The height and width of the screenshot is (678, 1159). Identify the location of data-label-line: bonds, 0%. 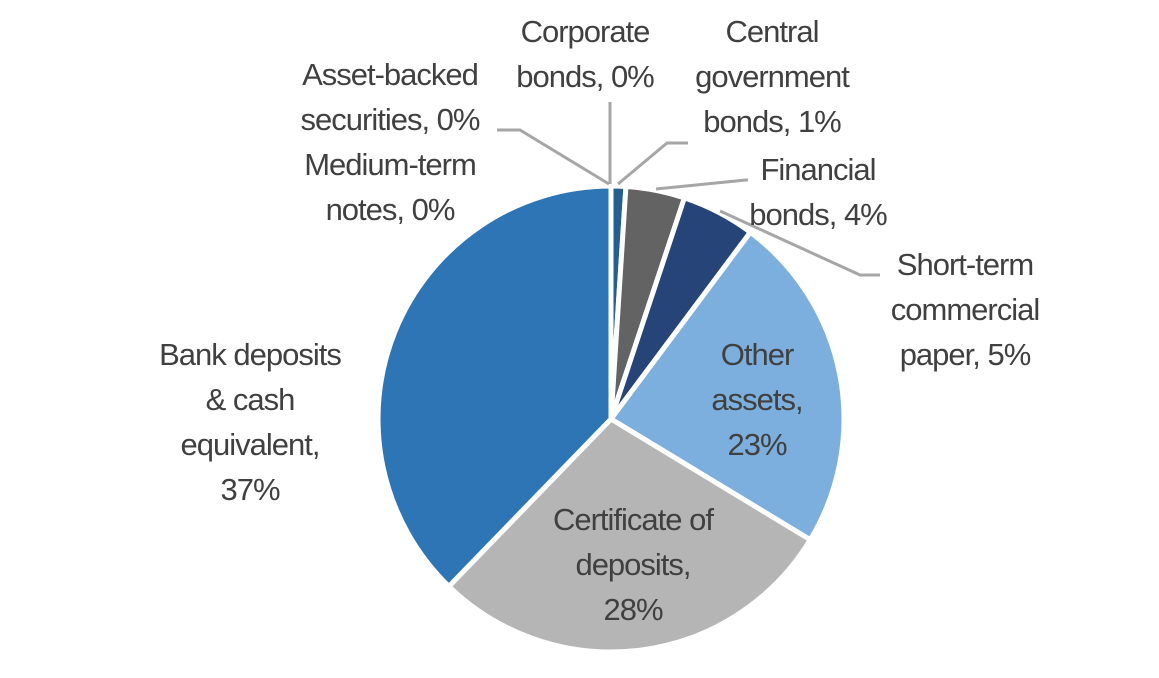
(585, 76).